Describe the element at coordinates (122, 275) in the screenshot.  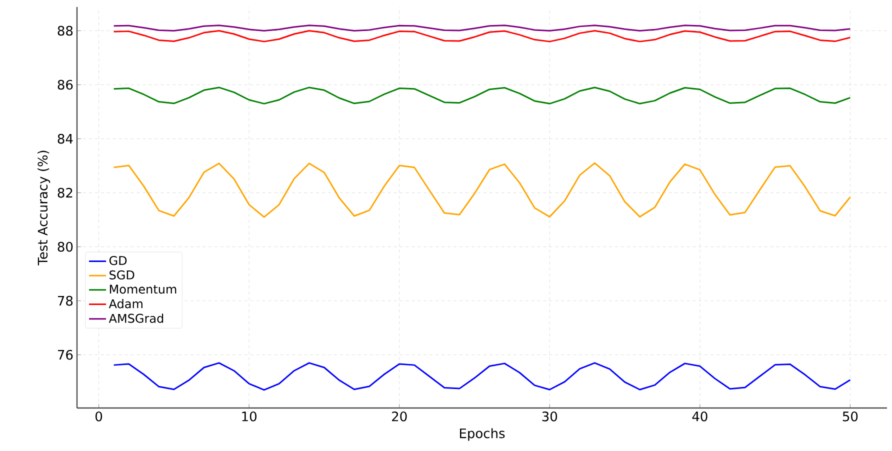
I see `legend-label: SGD` at that location.